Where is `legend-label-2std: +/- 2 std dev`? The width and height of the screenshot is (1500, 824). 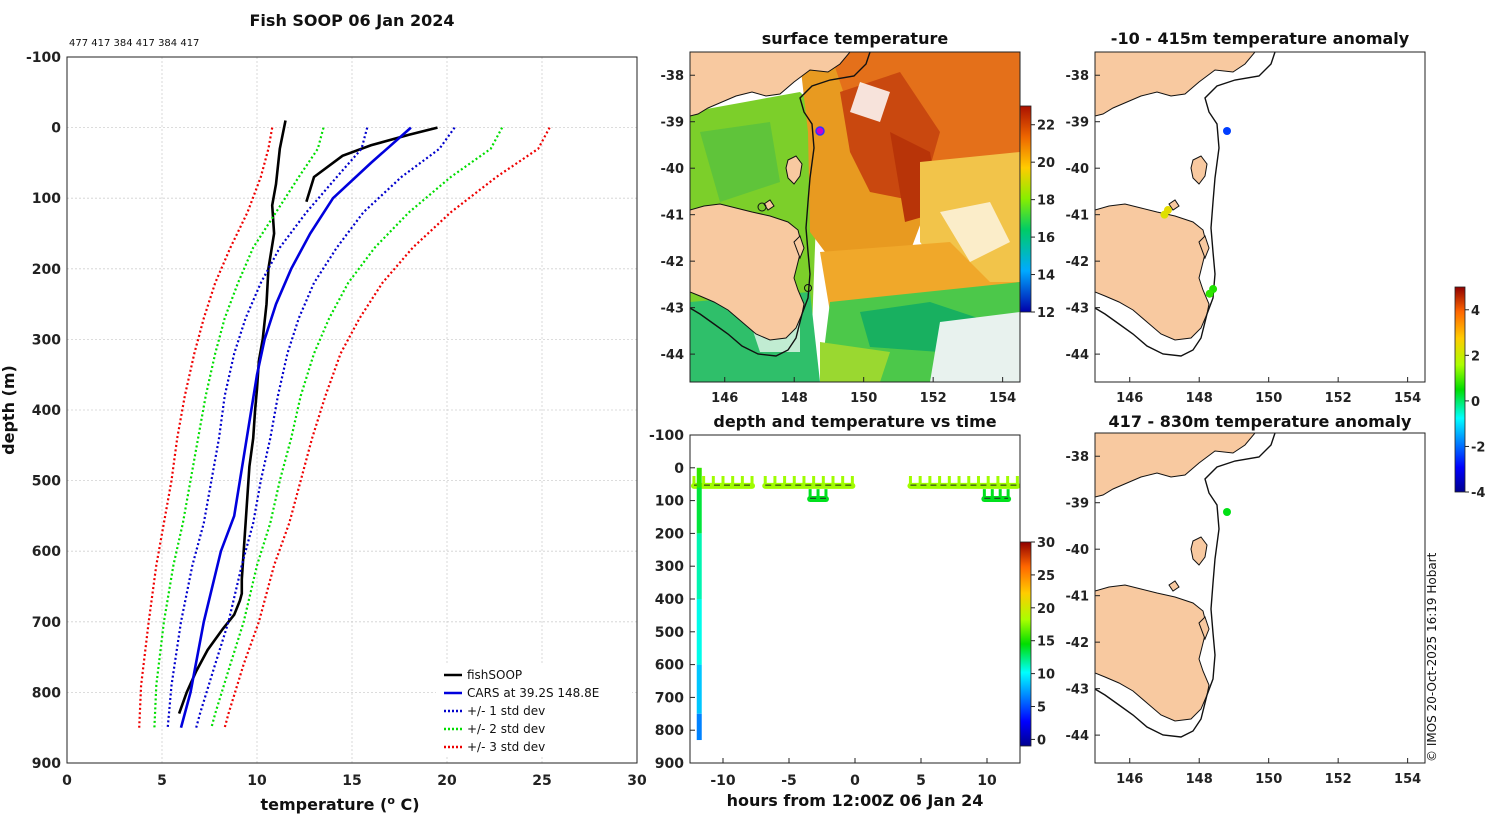 legend-label-2std: +/- 2 std dev is located at coordinates (506, 729).